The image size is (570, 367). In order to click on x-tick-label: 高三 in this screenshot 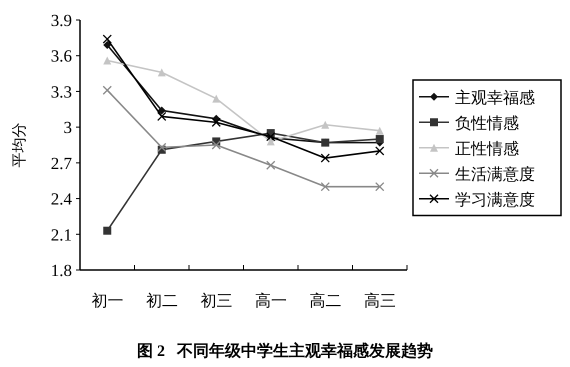, I will do `click(380, 301)`.